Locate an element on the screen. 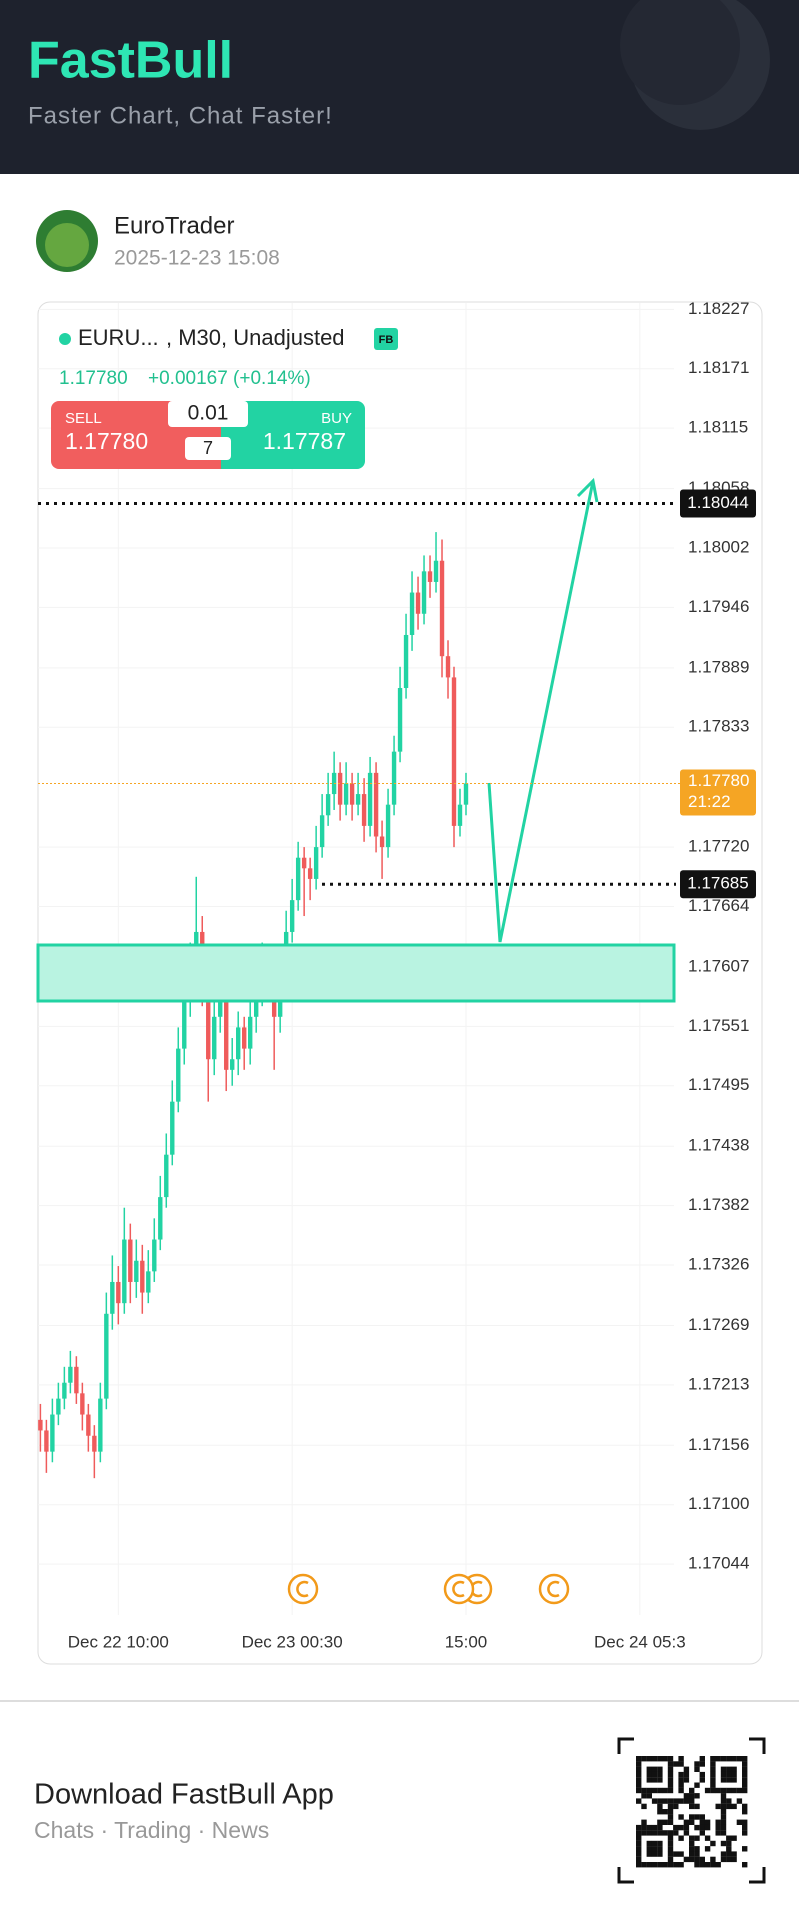  post-time: 2025-12-23 15:08 is located at coordinates (197, 258).